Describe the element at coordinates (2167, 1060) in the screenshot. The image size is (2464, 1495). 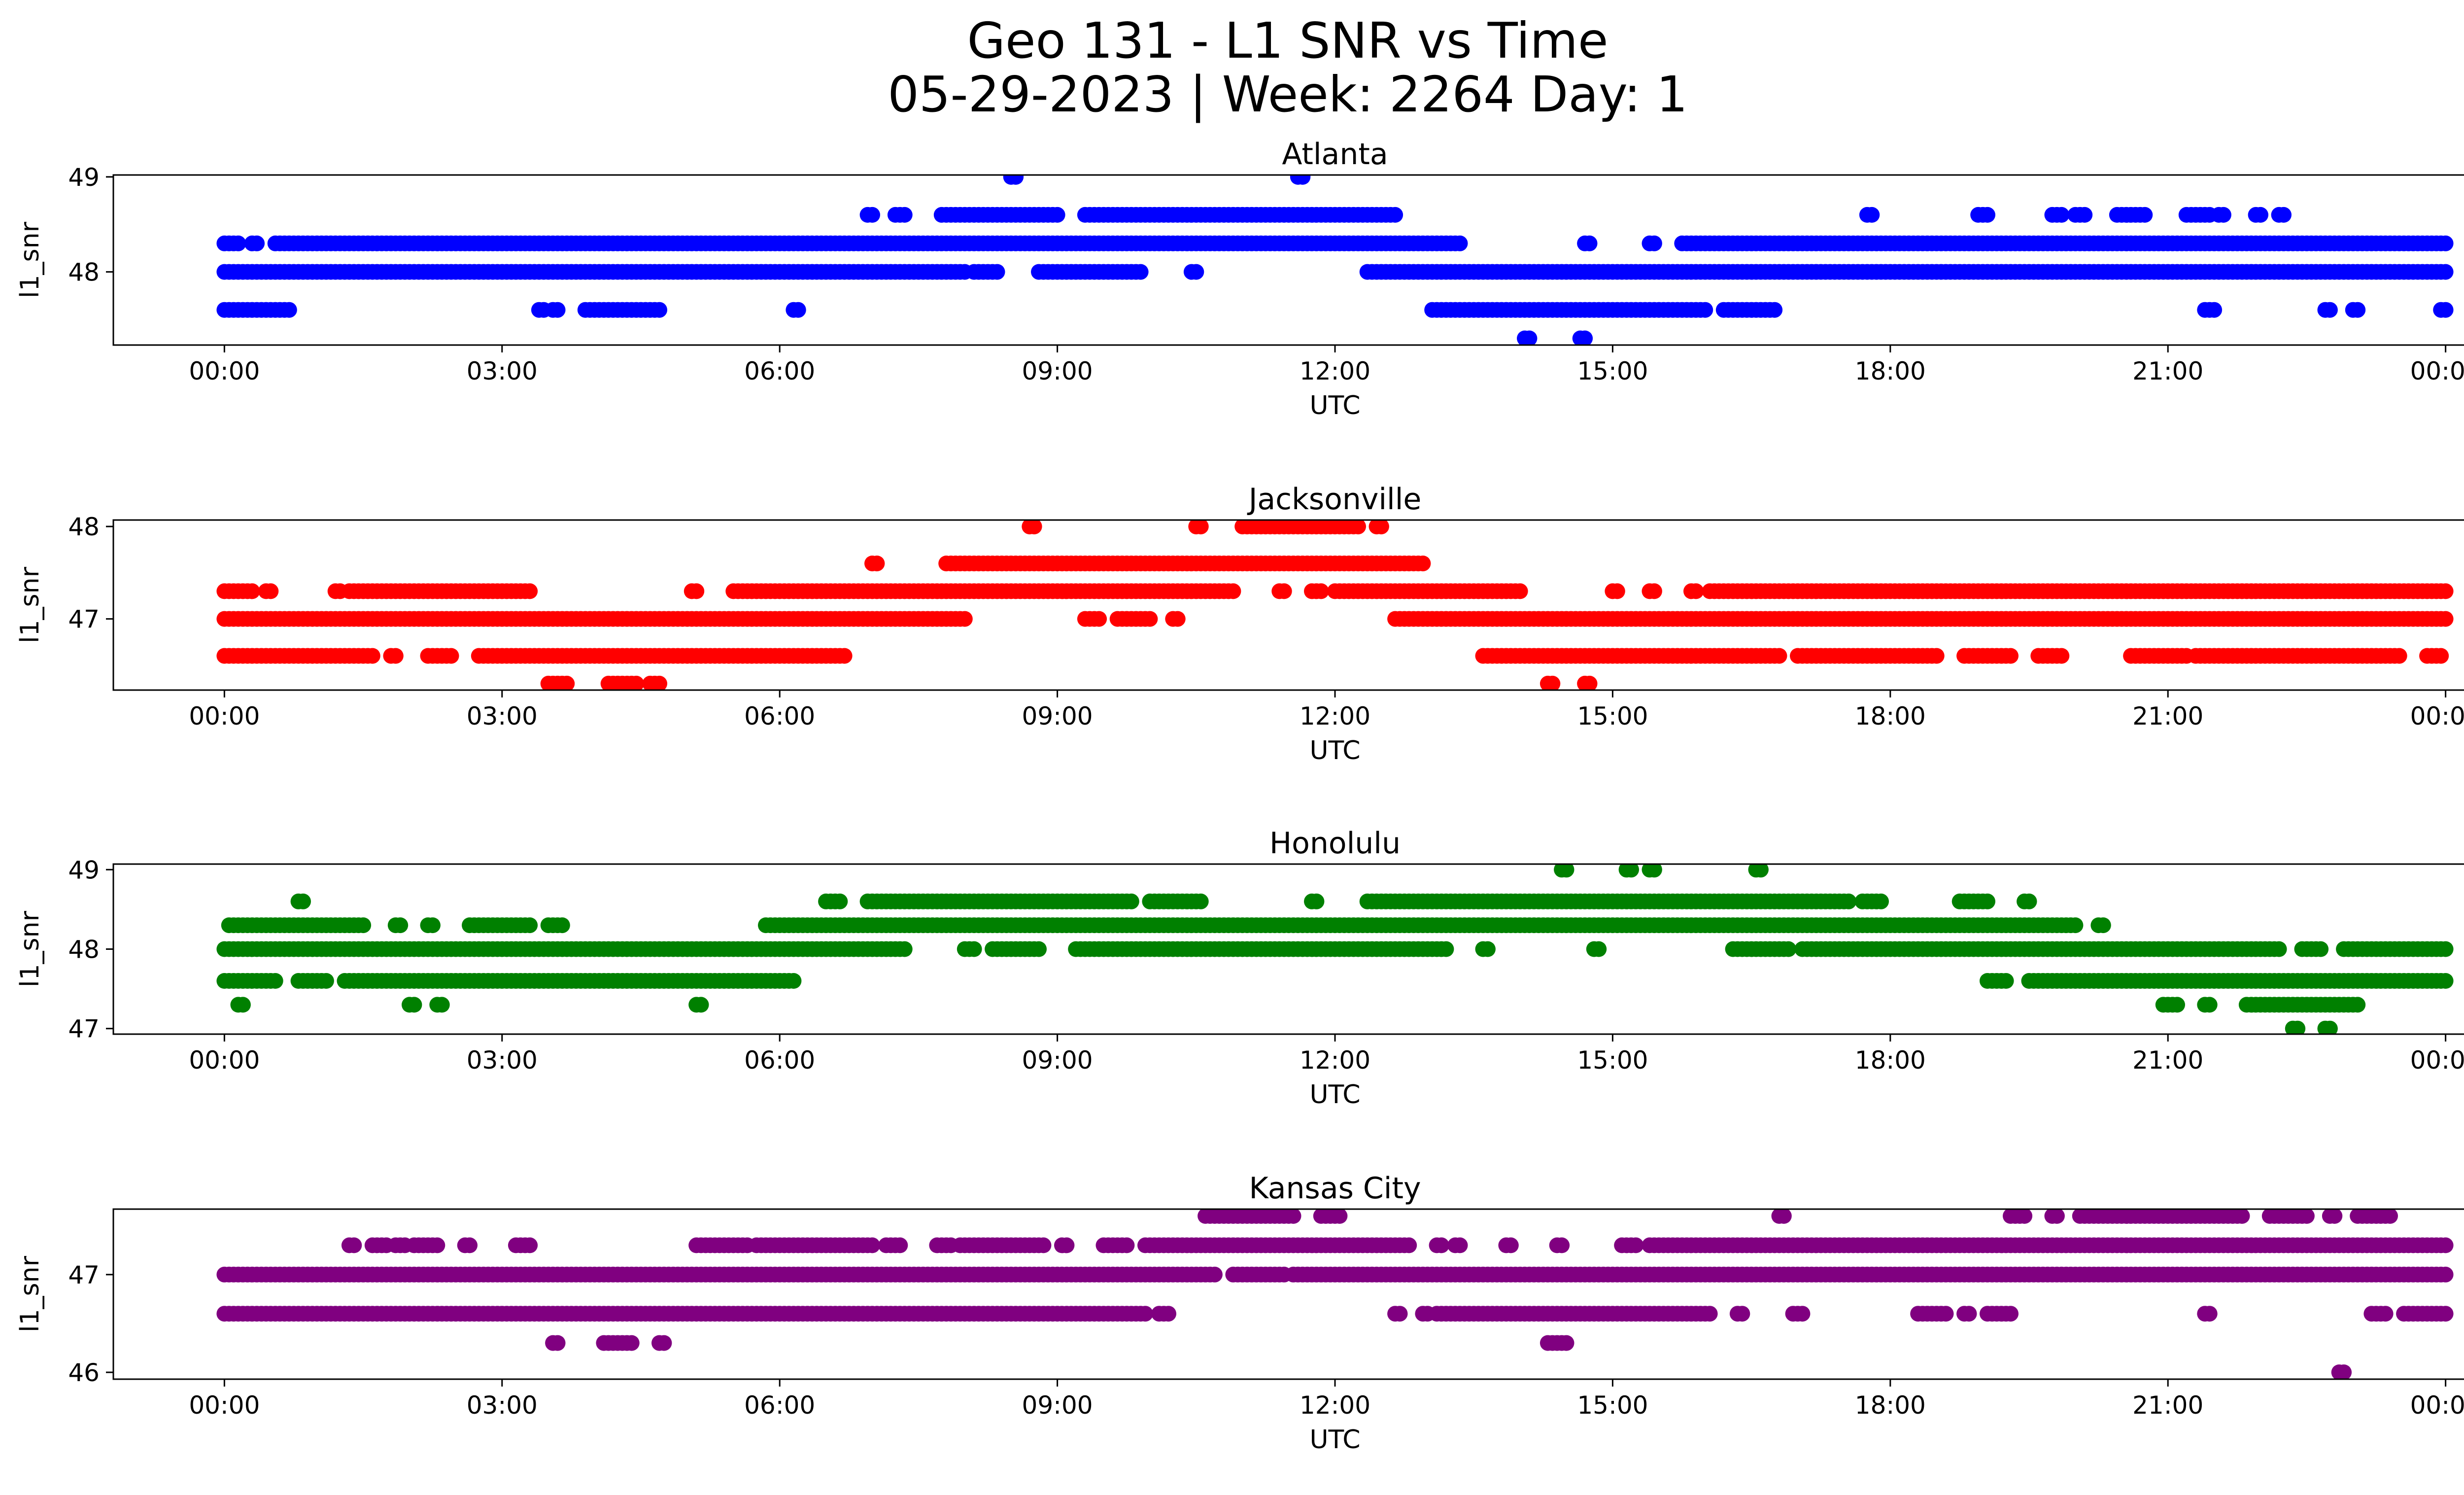
I see `x-tick-label: 21:00` at that location.